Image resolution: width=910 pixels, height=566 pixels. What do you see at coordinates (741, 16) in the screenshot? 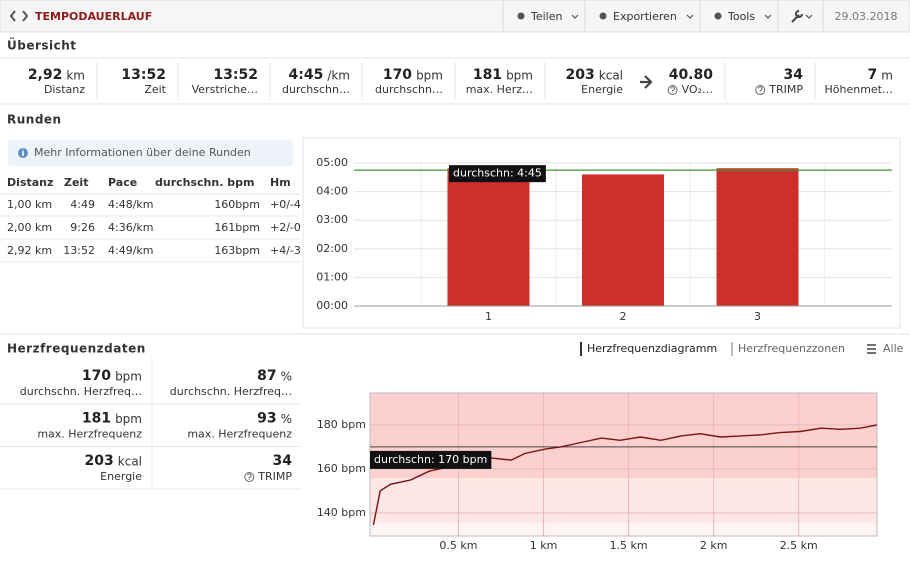
I see `button-label: Tools` at bounding box center [741, 16].